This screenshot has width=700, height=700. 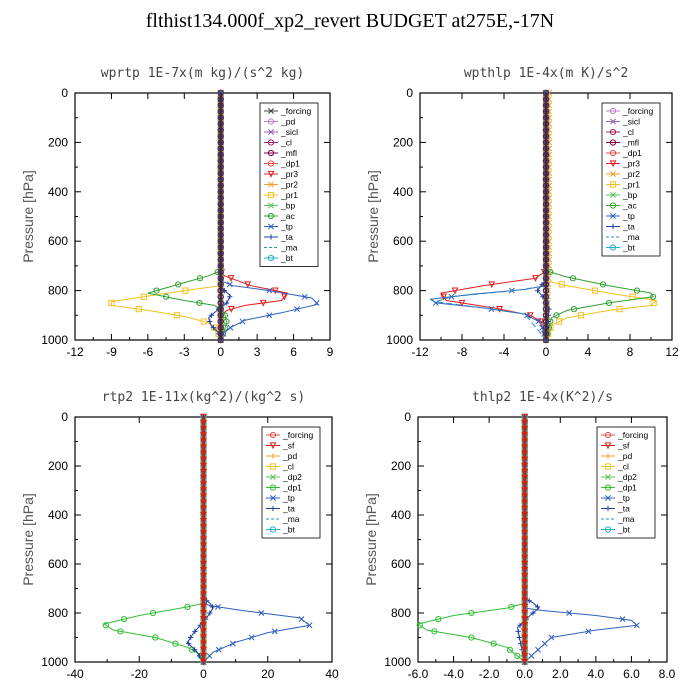 I want to click on series-dp1, so click(x=472, y=539).